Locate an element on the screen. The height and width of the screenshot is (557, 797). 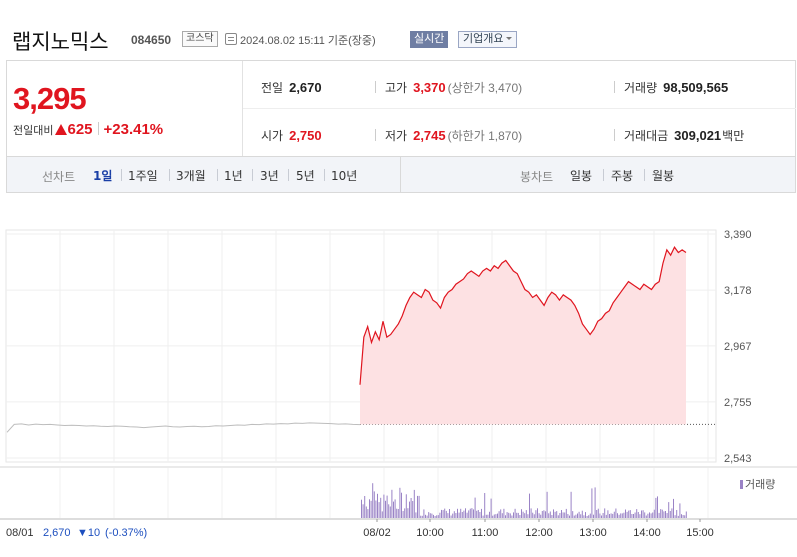
current-price: 3,295 is located at coordinates (50, 98).